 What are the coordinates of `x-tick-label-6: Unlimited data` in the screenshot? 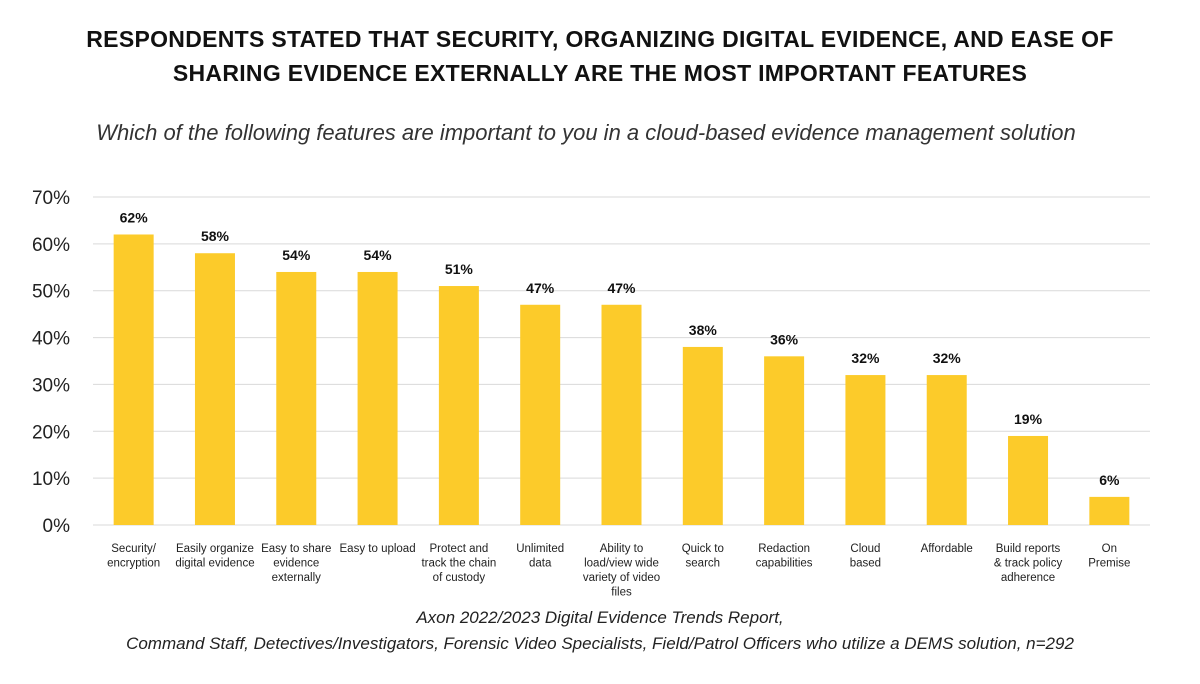 It's located at (540, 556).